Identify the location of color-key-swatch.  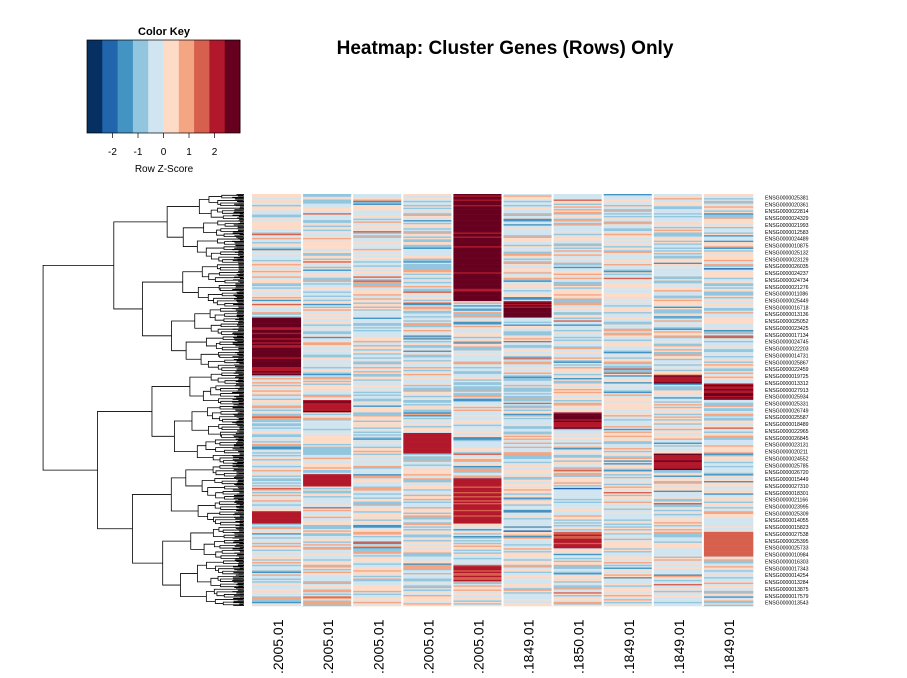
(125, 86).